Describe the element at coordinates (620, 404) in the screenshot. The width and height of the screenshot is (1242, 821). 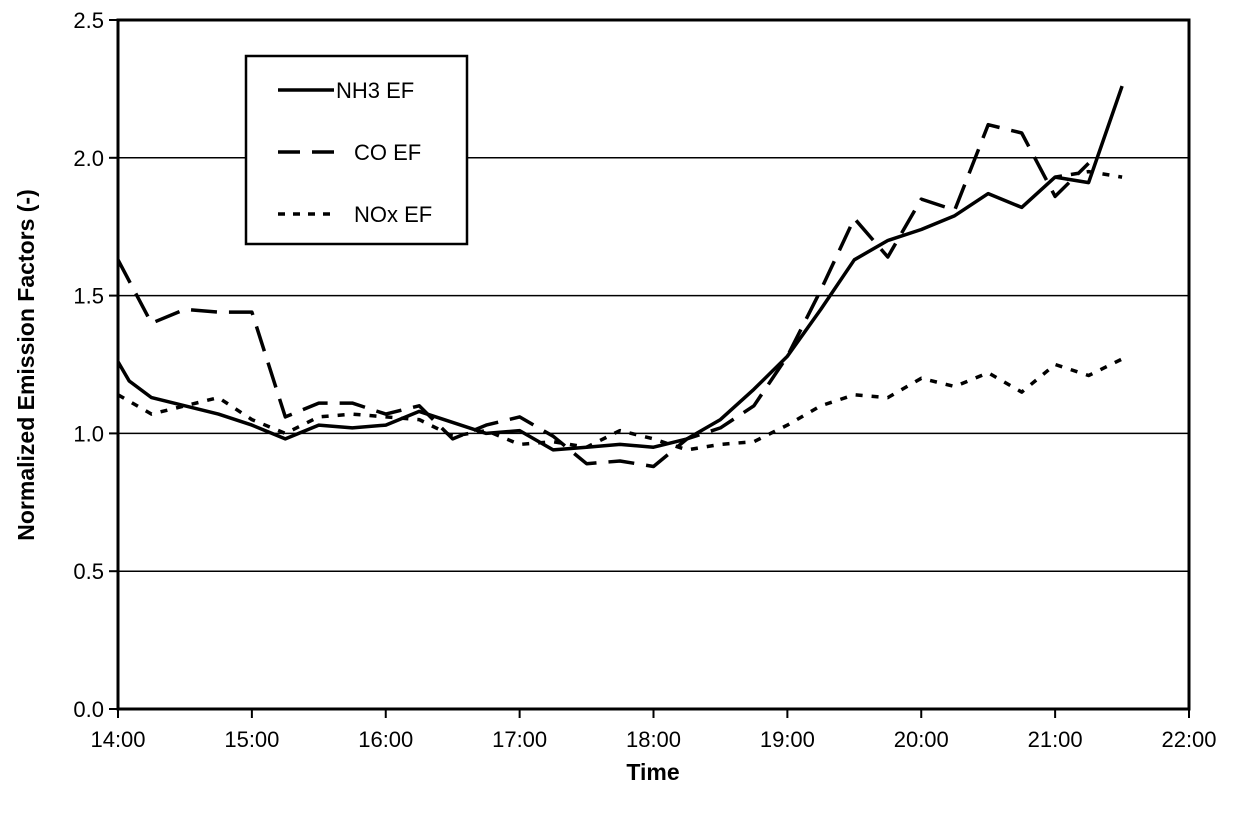
I see `series-line-nox-ef` at that location.